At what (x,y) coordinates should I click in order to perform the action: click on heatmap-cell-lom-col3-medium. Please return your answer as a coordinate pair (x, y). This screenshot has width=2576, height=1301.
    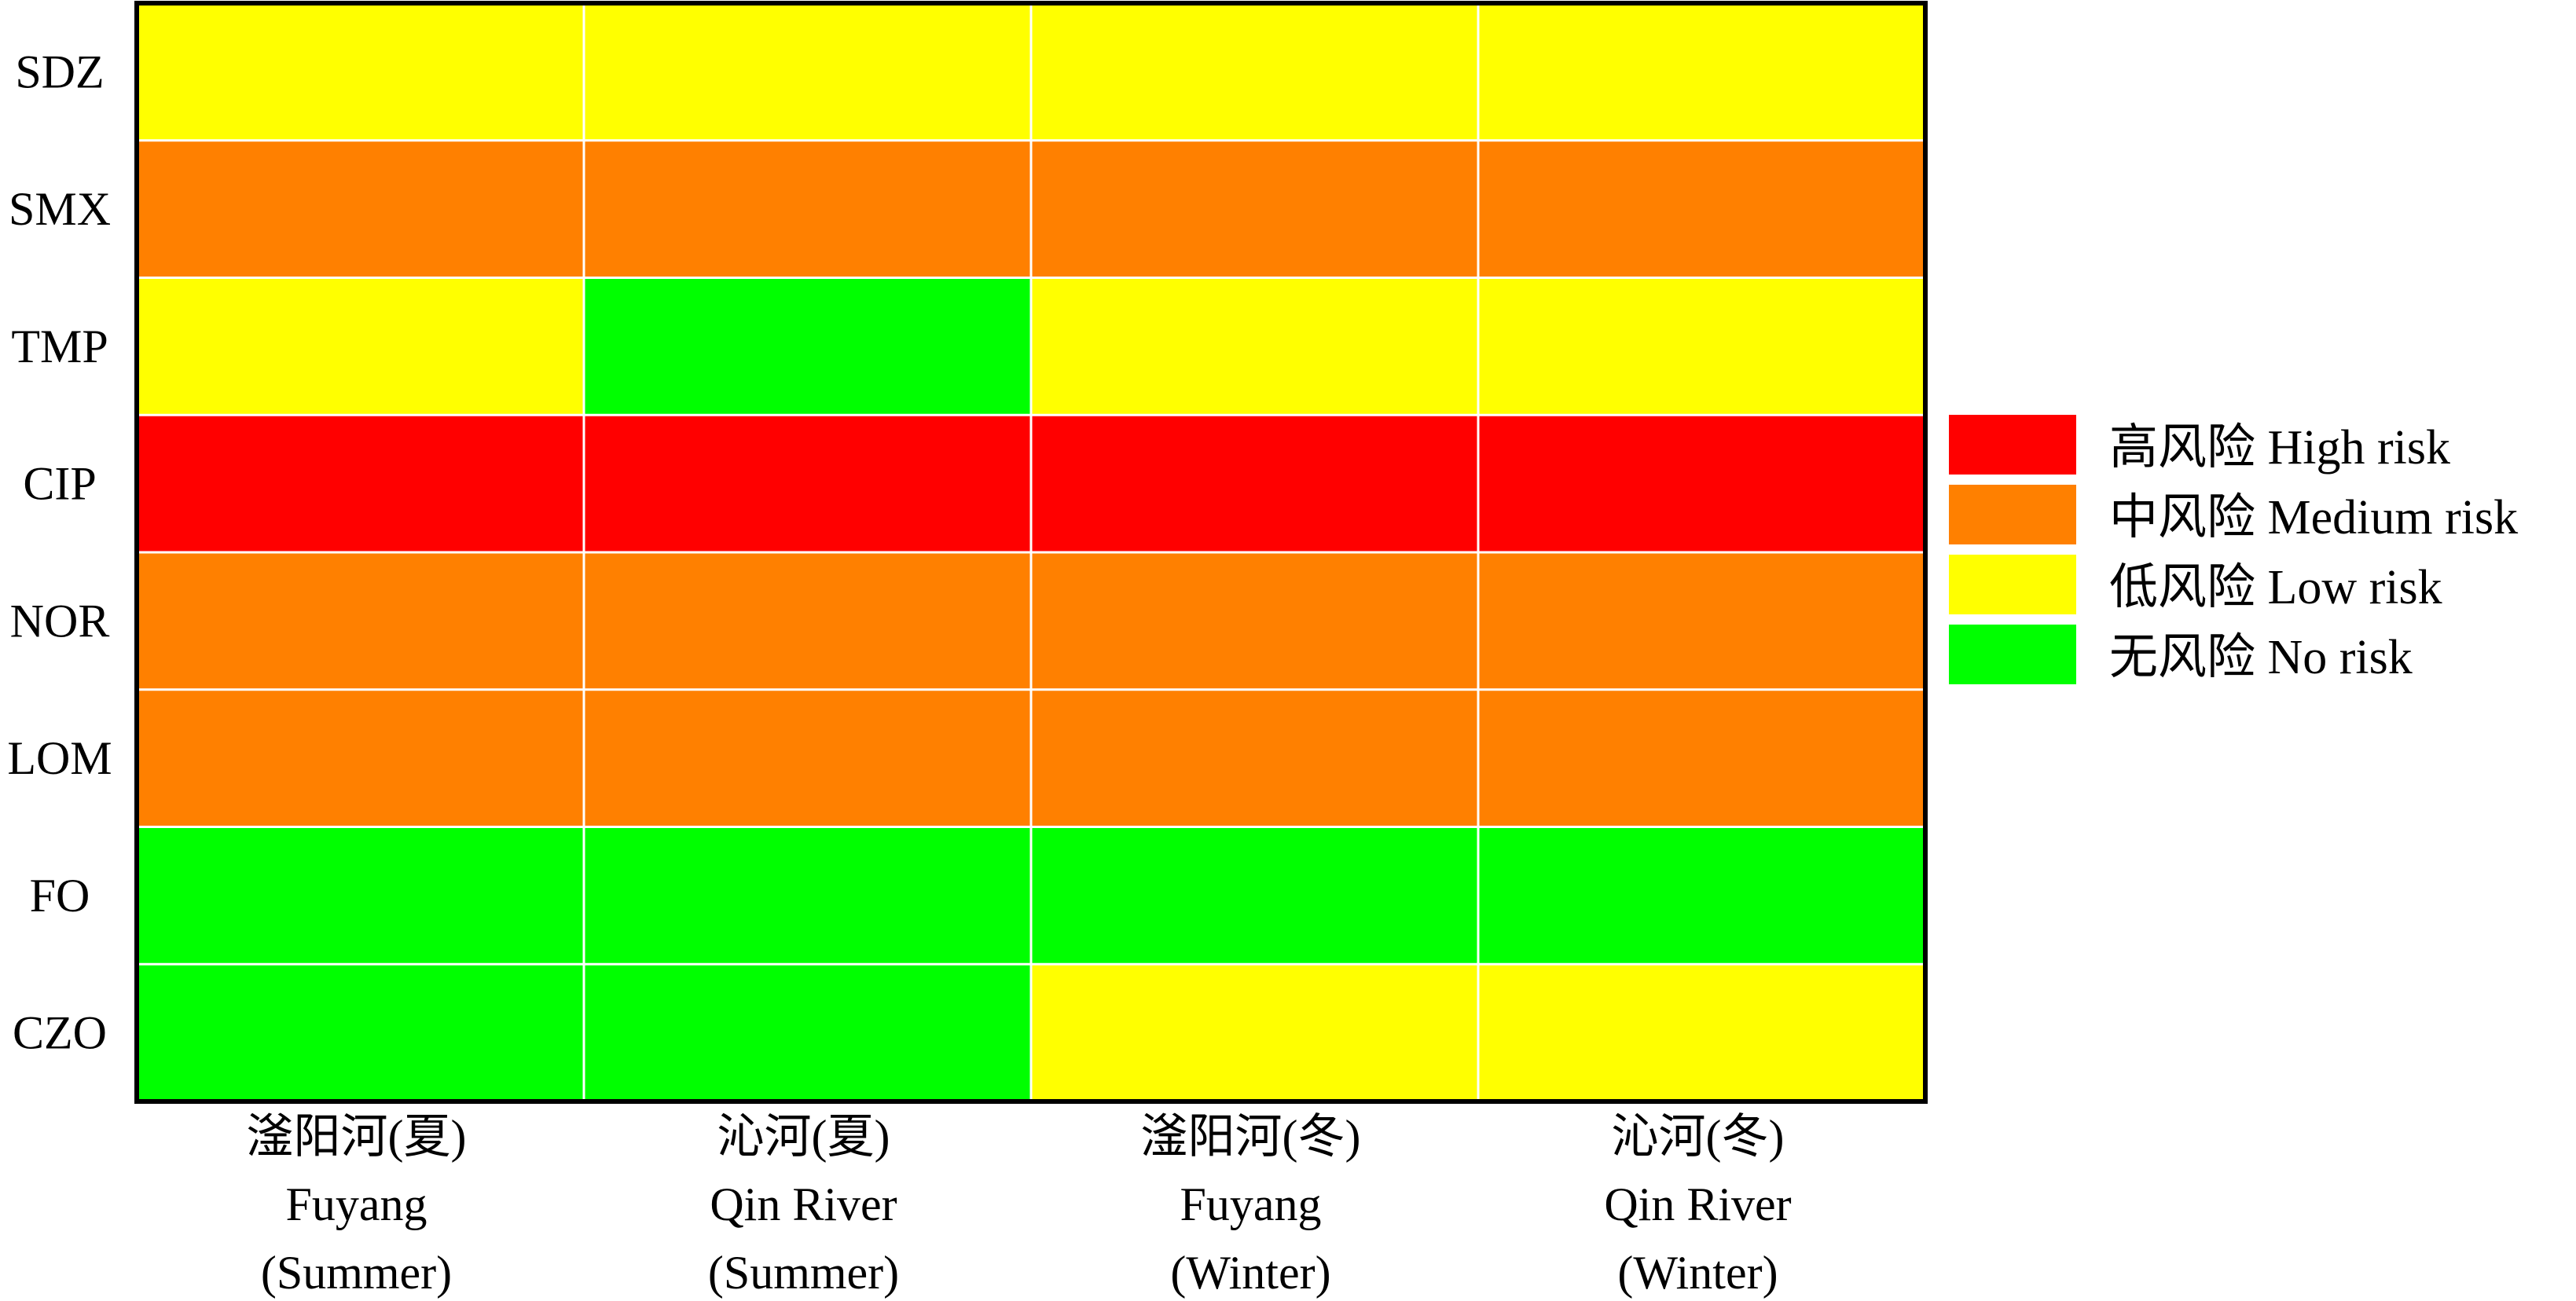
    Looking at the image, I should click on (1255, 758).